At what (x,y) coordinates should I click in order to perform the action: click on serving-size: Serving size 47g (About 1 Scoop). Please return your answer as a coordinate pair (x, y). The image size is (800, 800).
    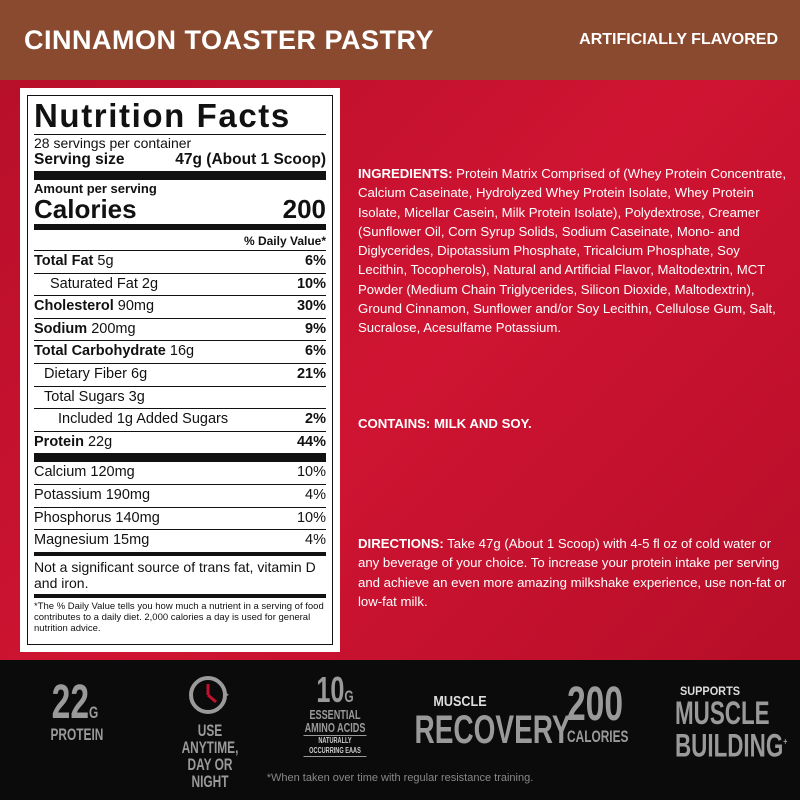
    Looking at the image, I should click on (180, 160).